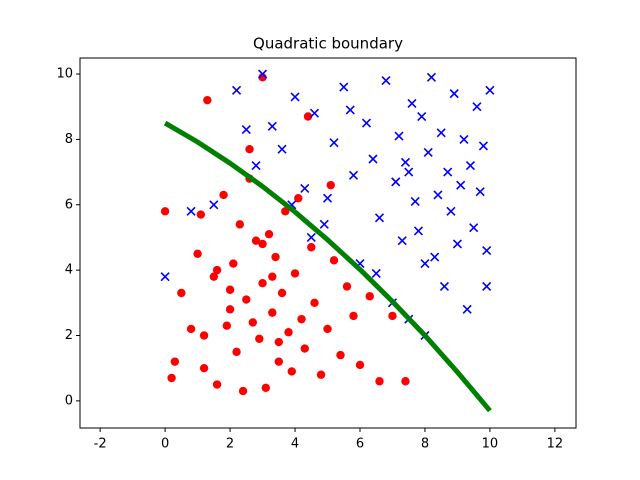  What do you see at coordinates (69, 400) in the screenshot?
I see `y-tick-label: 0` at bounding box center [69, 400].